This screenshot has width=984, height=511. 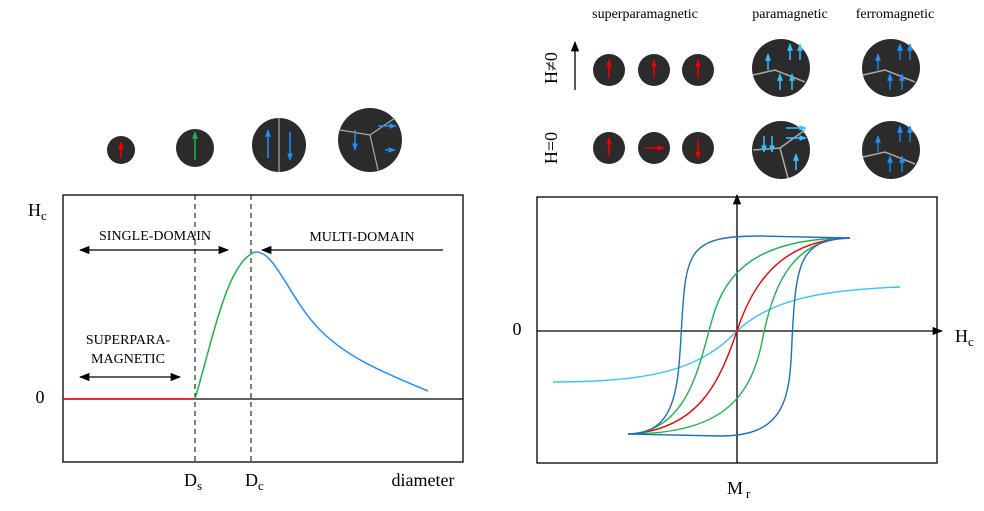 I want to click on label: MAGNETIC, so click(x=128, y=359).